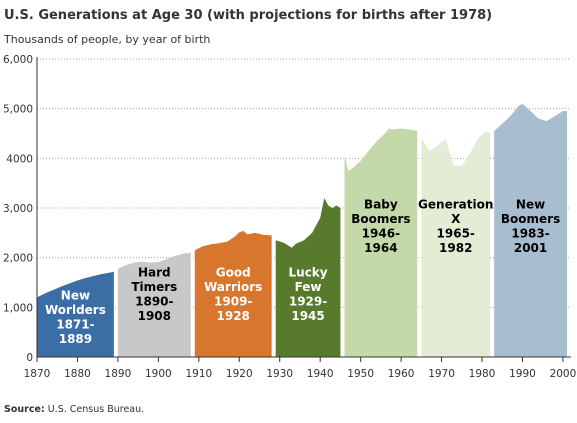 The image size is (577, 423). I want to click on x-tick-label: 1990, so click(522, 374).